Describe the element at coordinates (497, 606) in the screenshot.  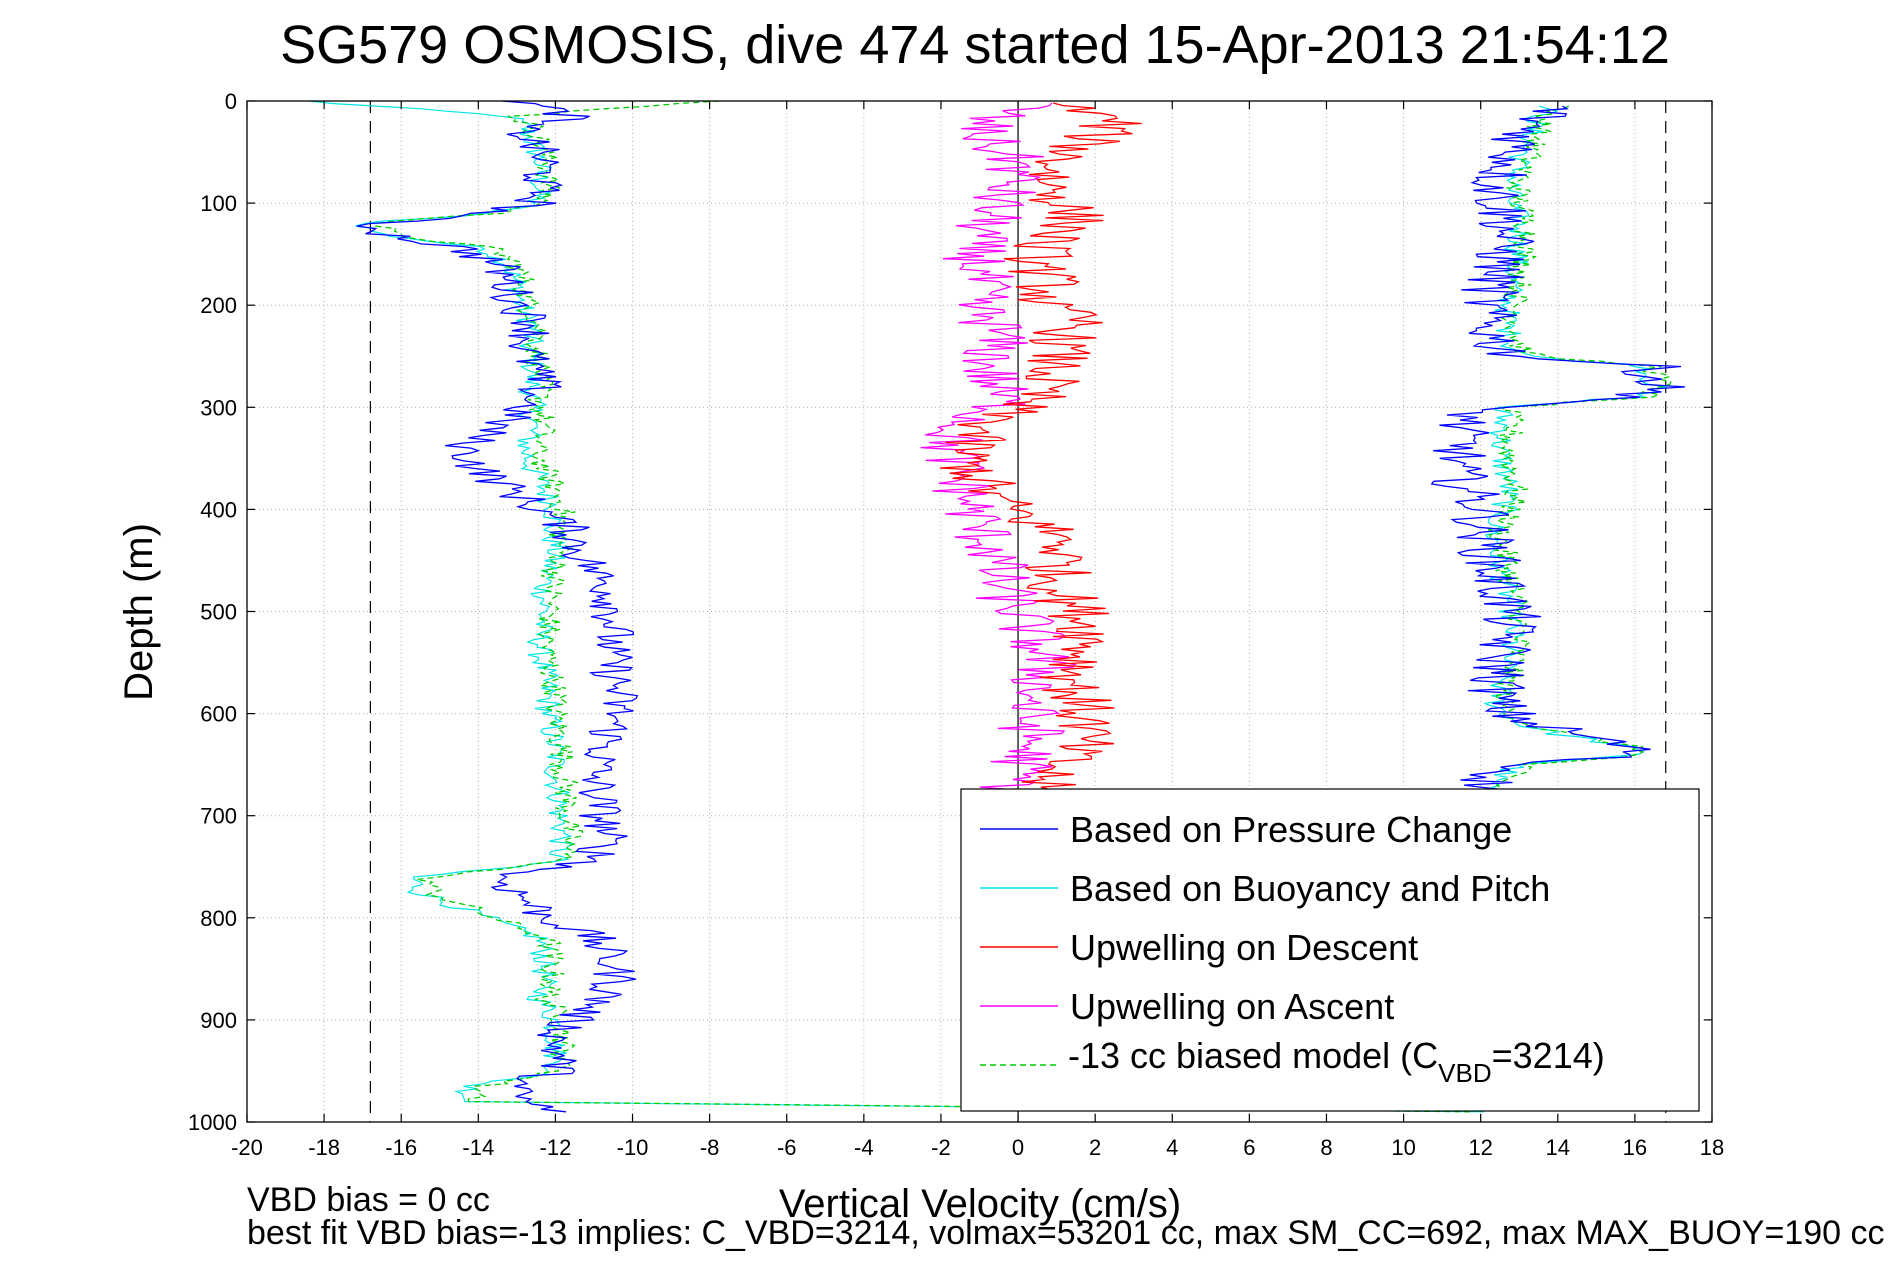
I see `based-on-pressure-change-descent-line` at that location.